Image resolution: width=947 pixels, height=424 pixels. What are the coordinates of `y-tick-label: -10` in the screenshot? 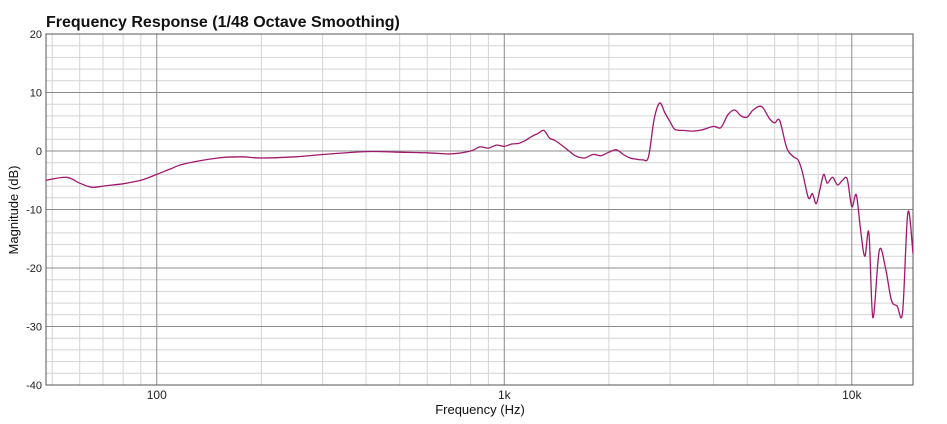 It's located at (34, 211).